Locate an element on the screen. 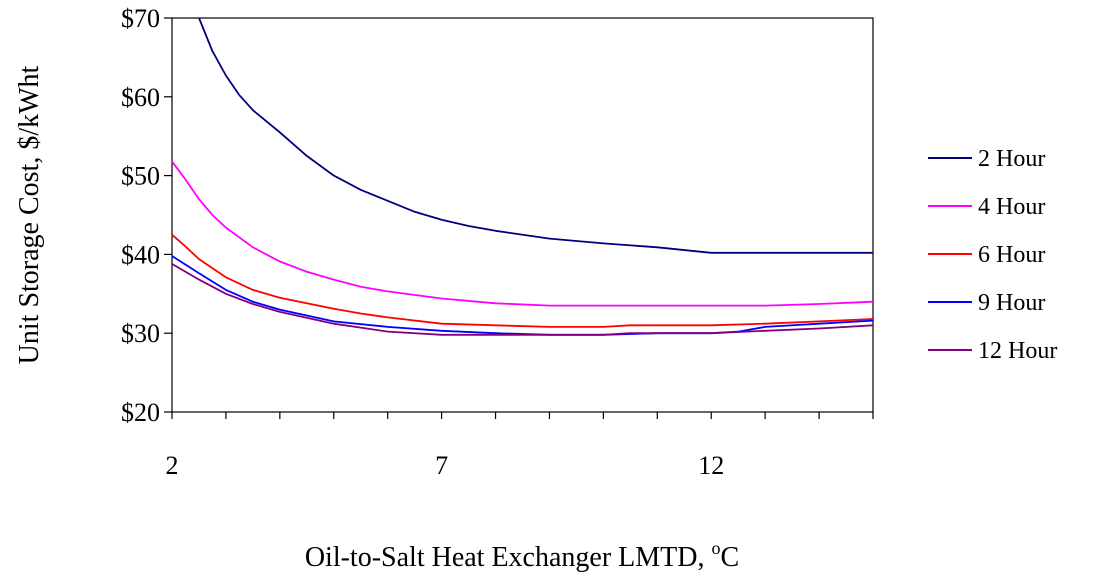  y-tick-label: $20 is located at coordinates (140, 412).